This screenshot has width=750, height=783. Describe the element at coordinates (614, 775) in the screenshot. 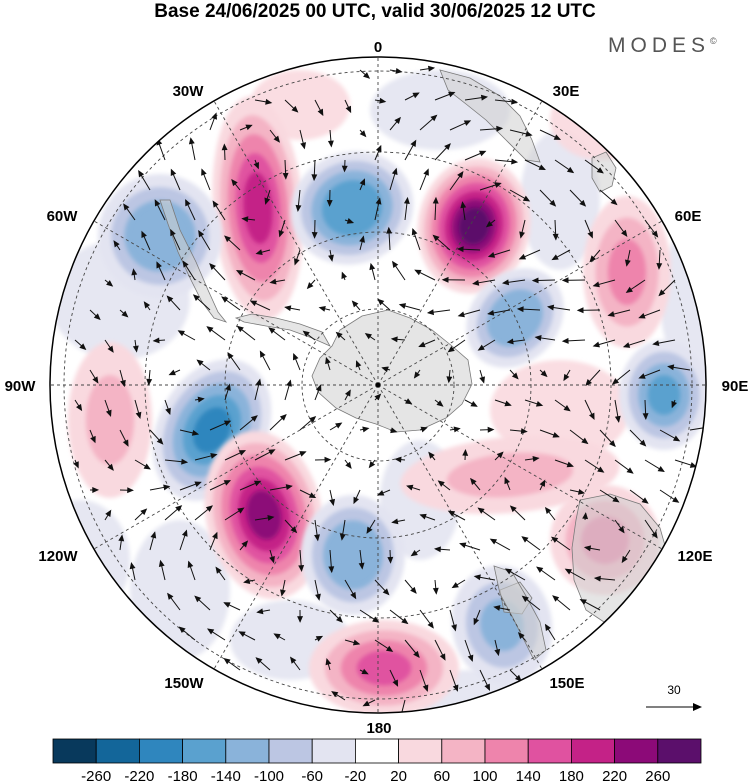

I see `colorbar-label: 220` at that location.